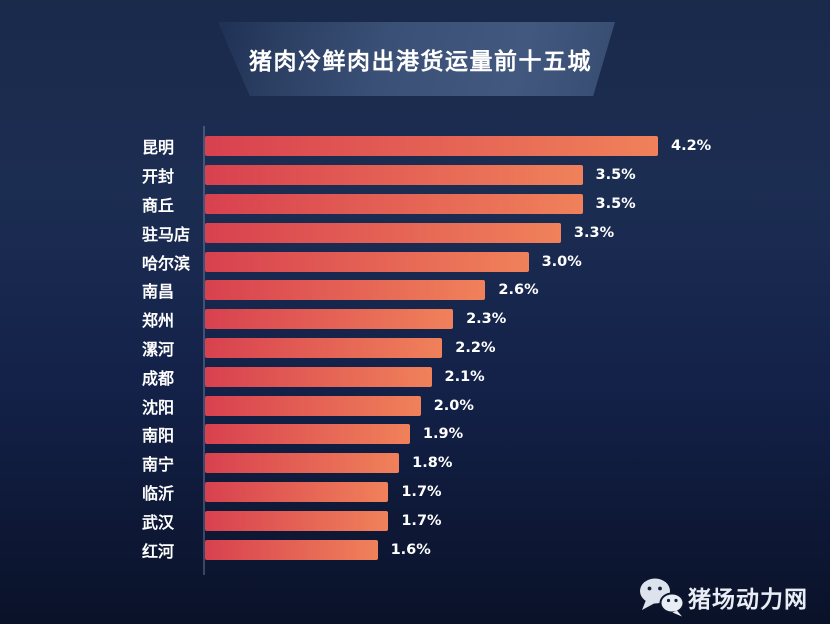  What do you see at coordinates (158, 378) in the screenshot?
I see `category-label: 成都` at bounding box center [158, 378].